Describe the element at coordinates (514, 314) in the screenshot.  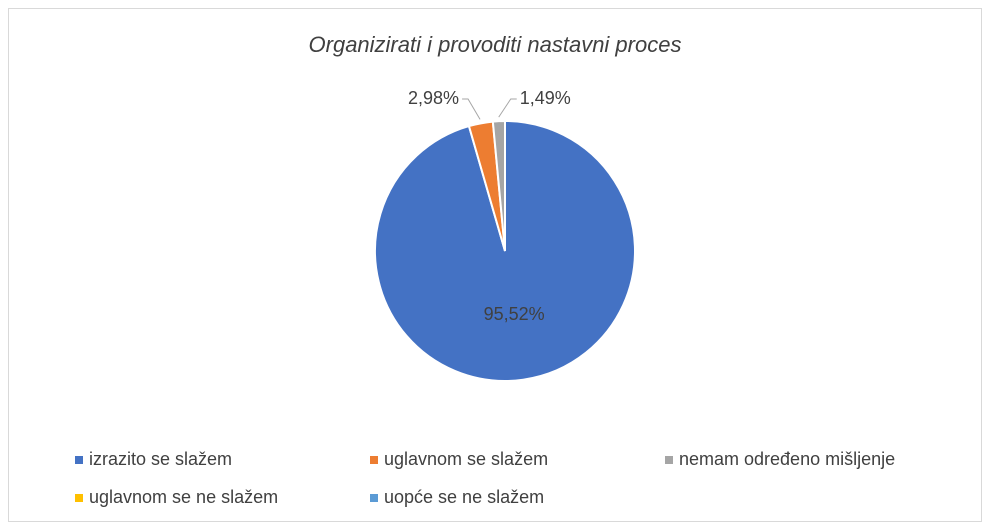
I see `data-label: 95,52%` at that location.